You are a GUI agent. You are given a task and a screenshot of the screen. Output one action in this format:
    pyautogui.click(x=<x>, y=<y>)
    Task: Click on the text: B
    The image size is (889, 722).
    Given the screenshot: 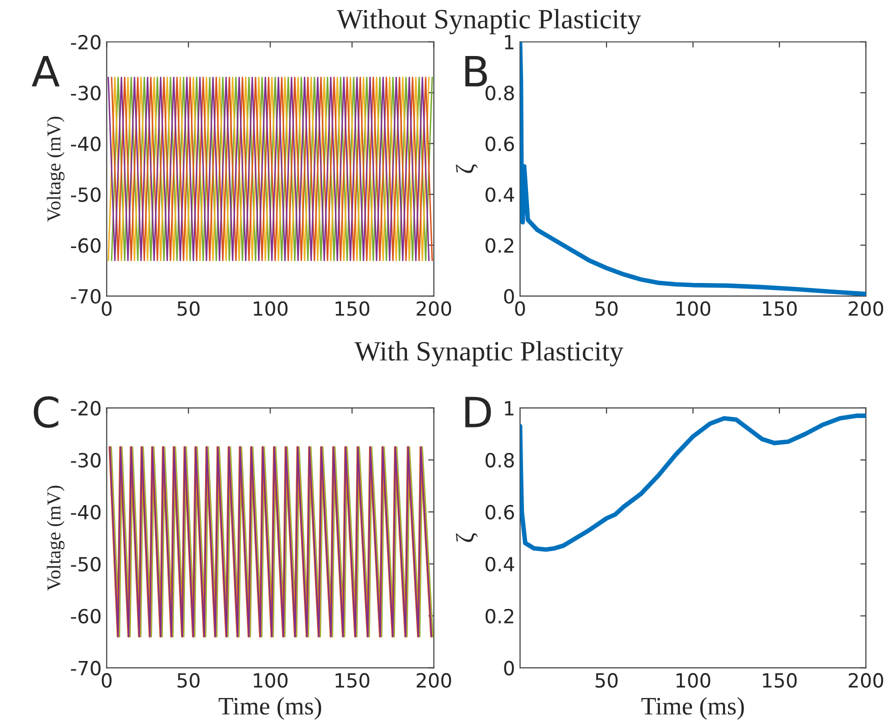 What is the action you would take?
    pyautogui.click(x=476, y=71)
    